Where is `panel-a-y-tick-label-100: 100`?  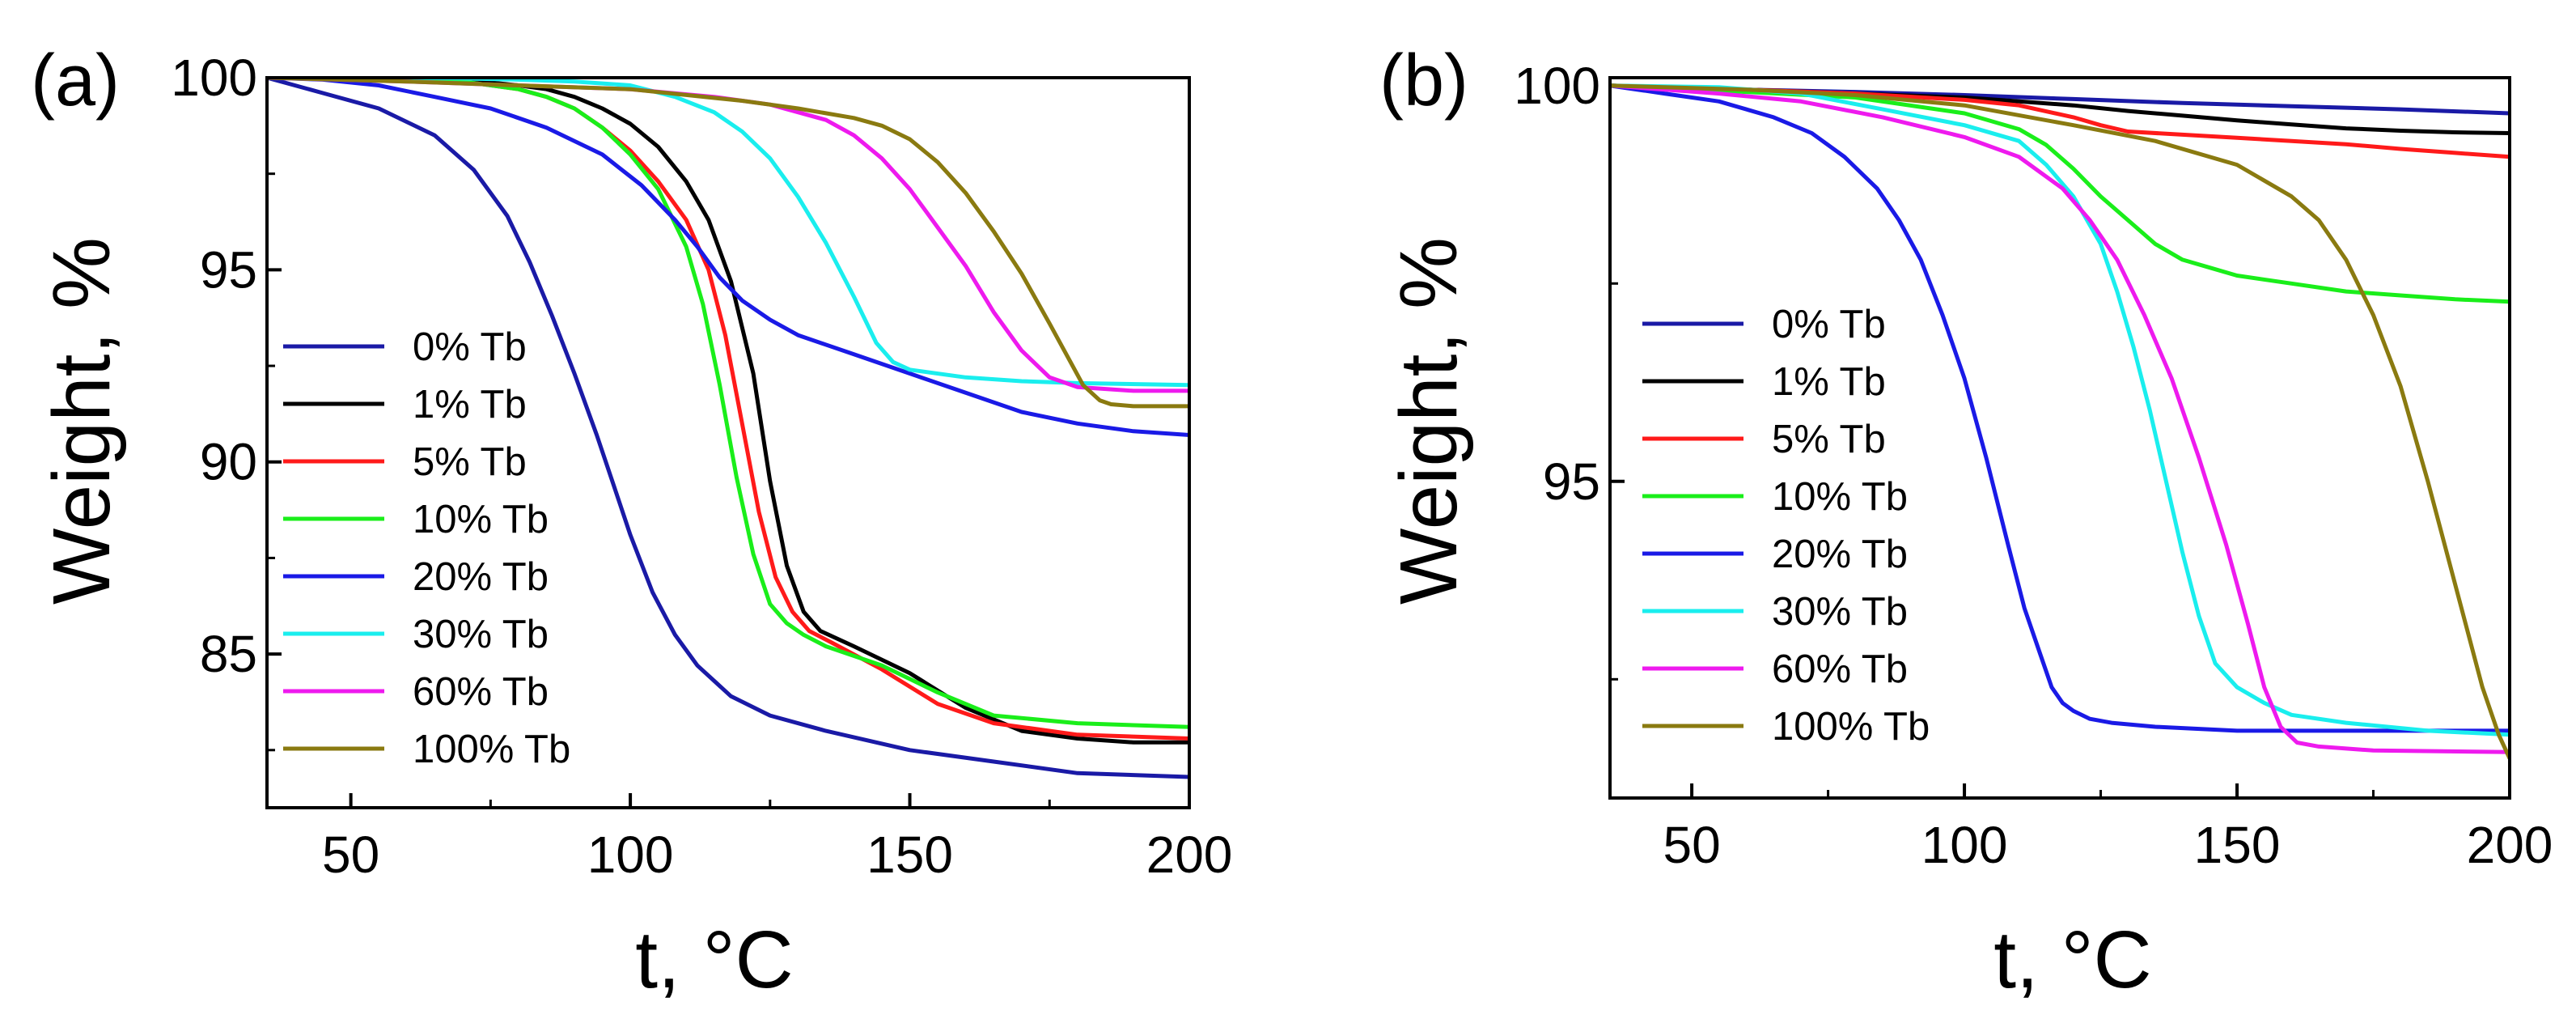
panel-a-y-tick-label-100: 100 is located at coordinates (214, 78).